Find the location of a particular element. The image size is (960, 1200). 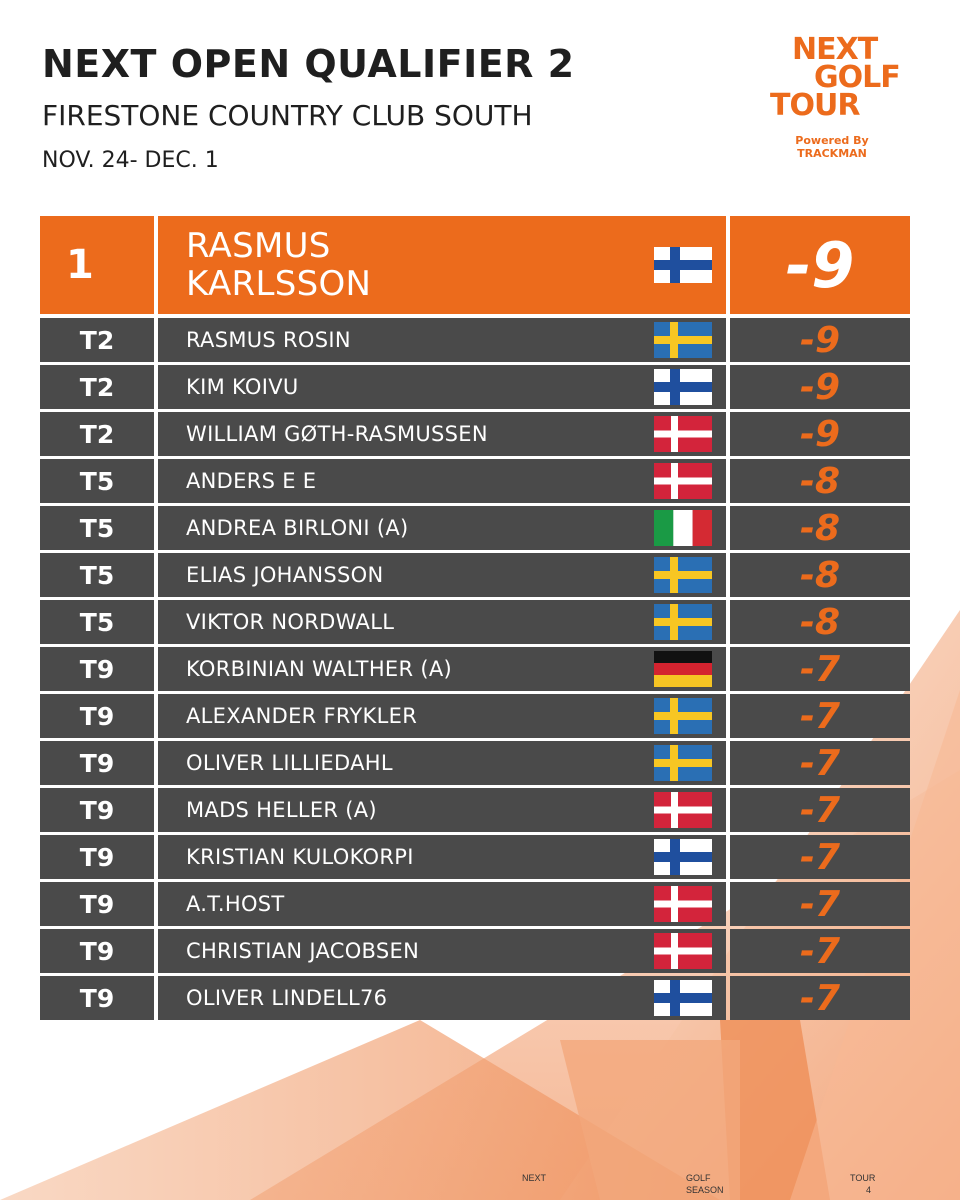

player-name-cell: MADS HELLER (A) is located at coordinates (442, 810).